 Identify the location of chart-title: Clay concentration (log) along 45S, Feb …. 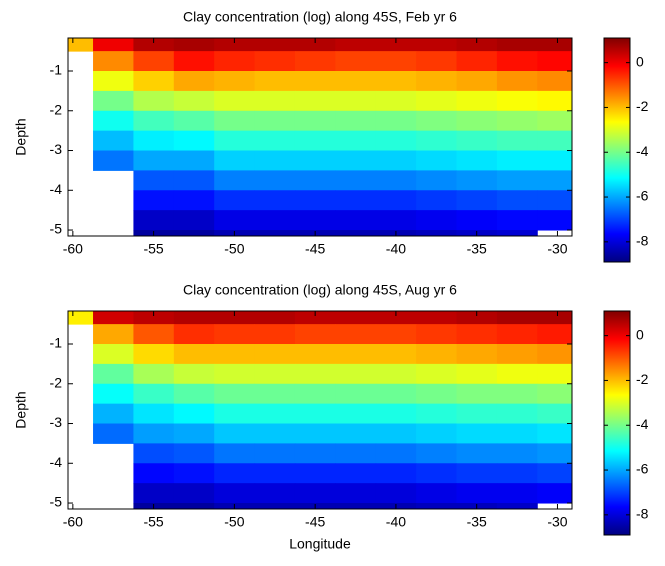
(320, 17).